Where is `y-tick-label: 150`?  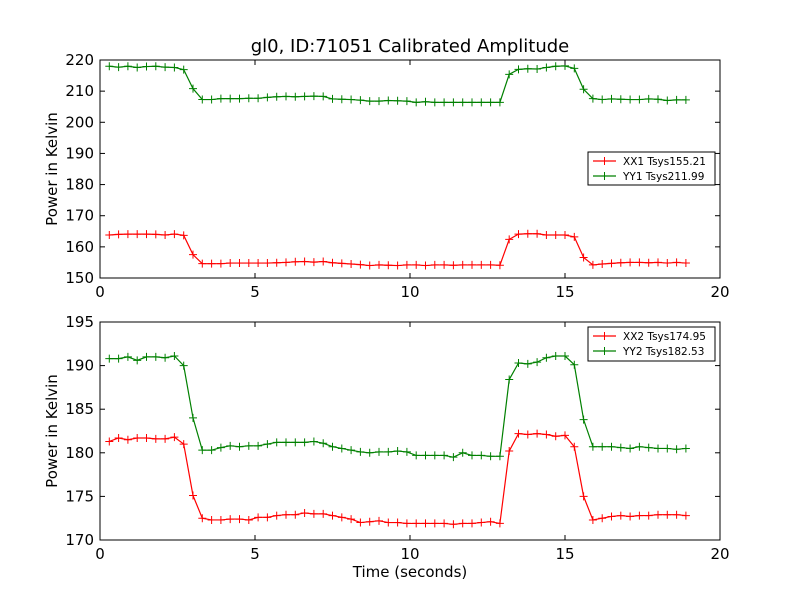
y-tick-label: 150 is located at coordinates (79, 278).